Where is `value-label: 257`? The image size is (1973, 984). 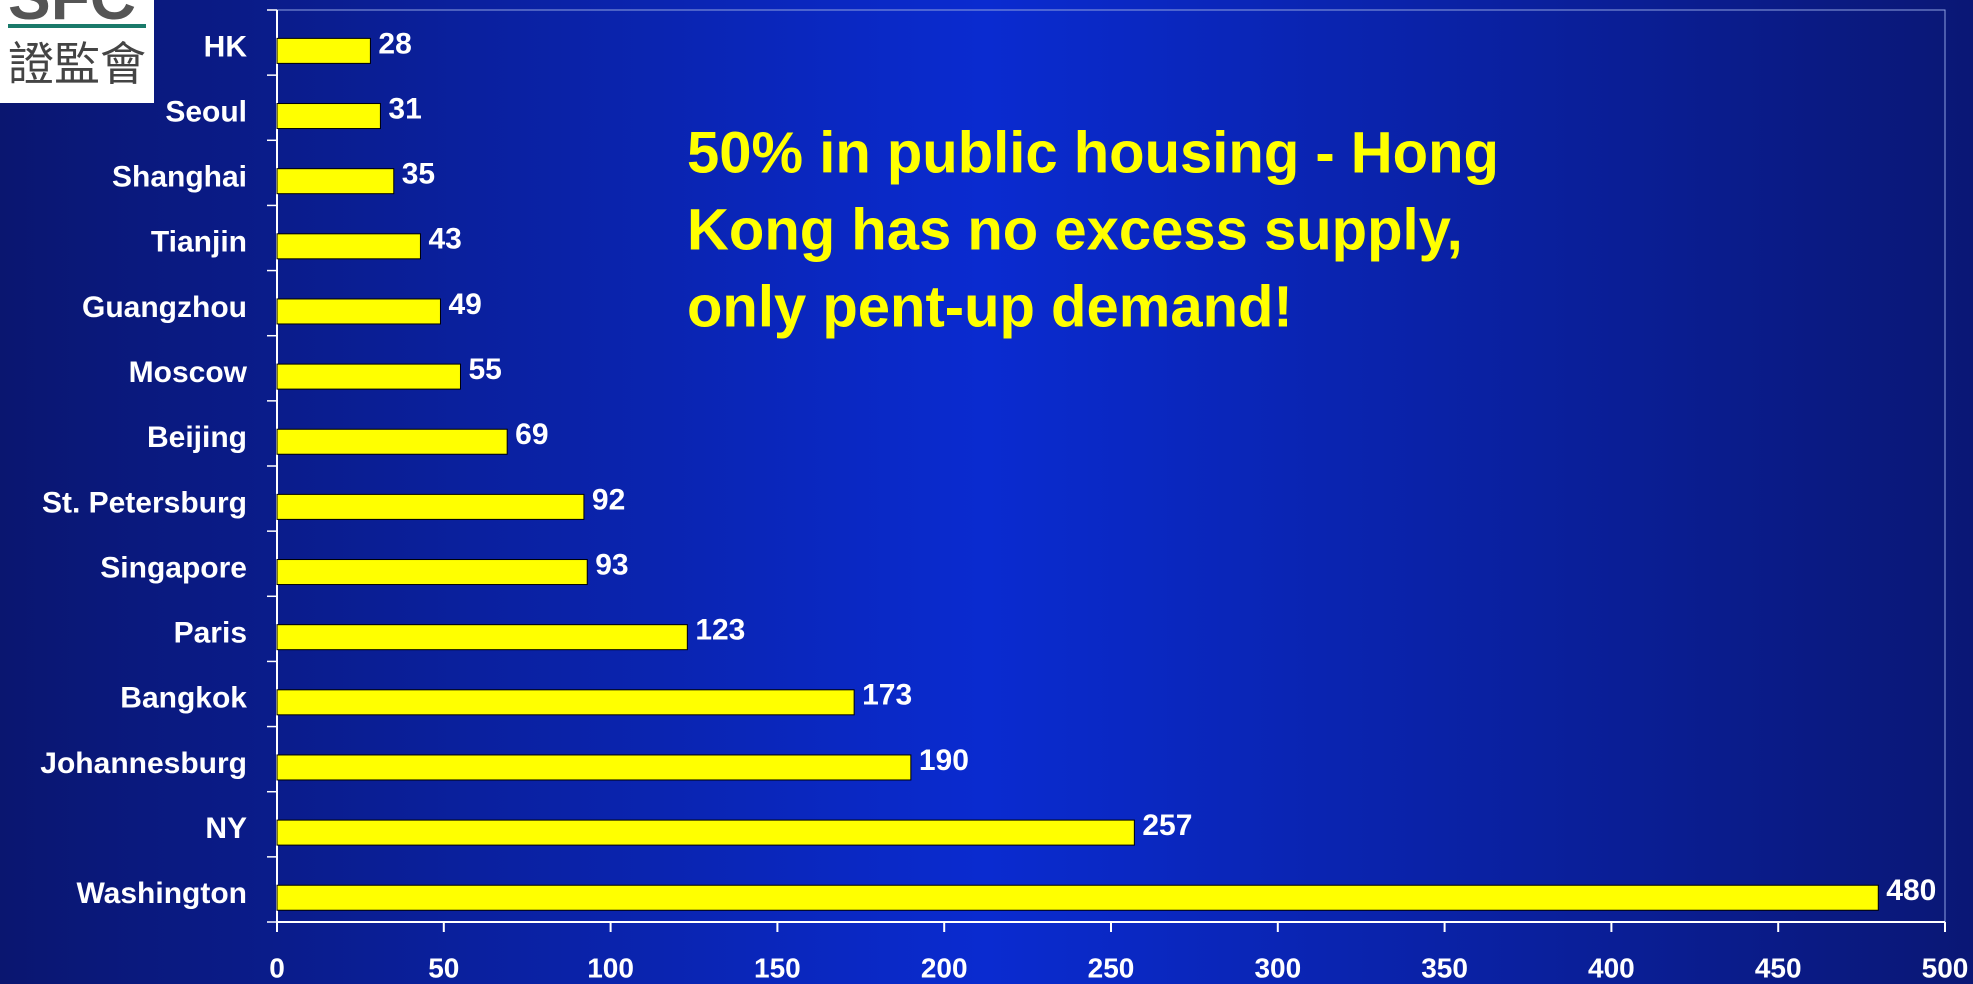 value-label: 257 is located at coordinates (1167, 825).